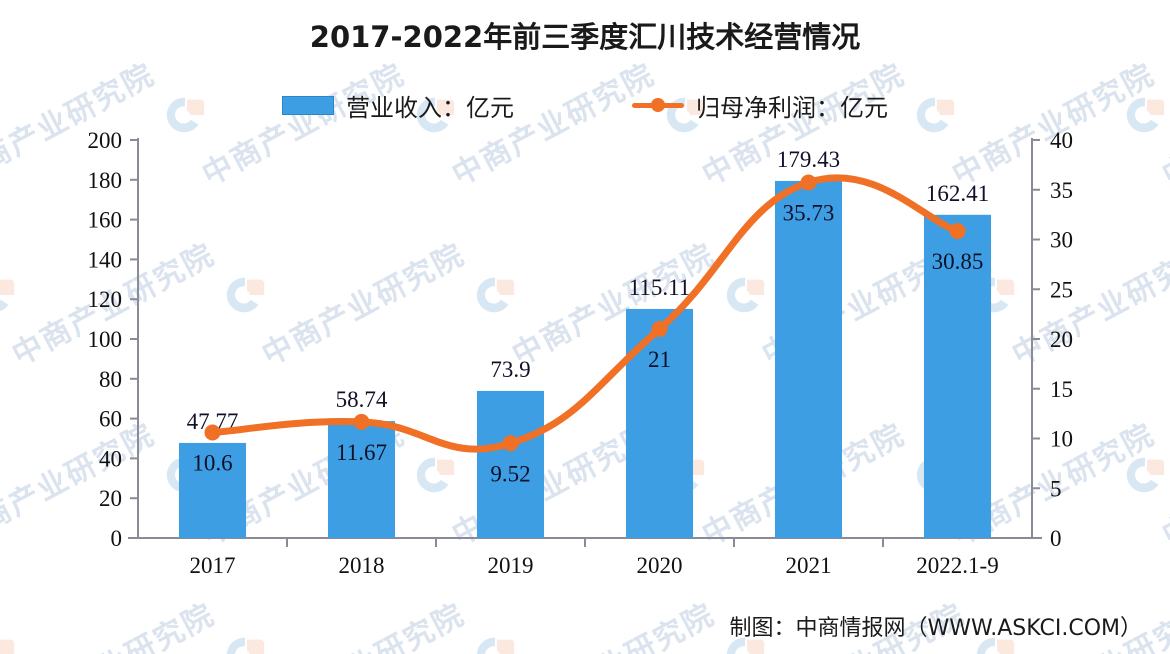  What do you see at coordinates (935, 628) in the screenshot?
I see `chart-source-credit: 制图：中商情报网（WWW.ASKCI.COM）` at bounding box center [935, 628].